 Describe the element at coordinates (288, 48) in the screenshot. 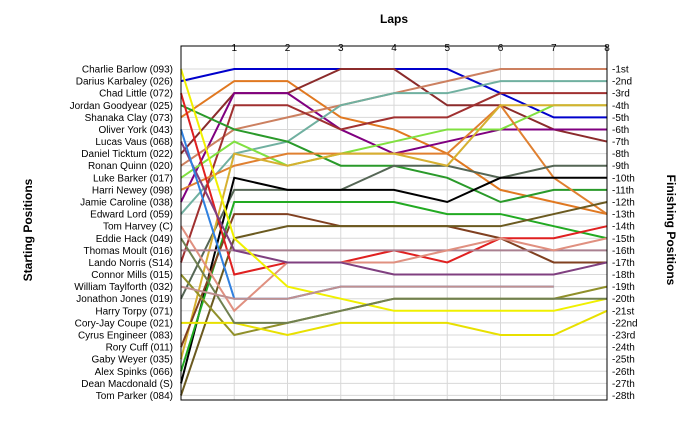

I see `x-tick-label: 2` at that location.